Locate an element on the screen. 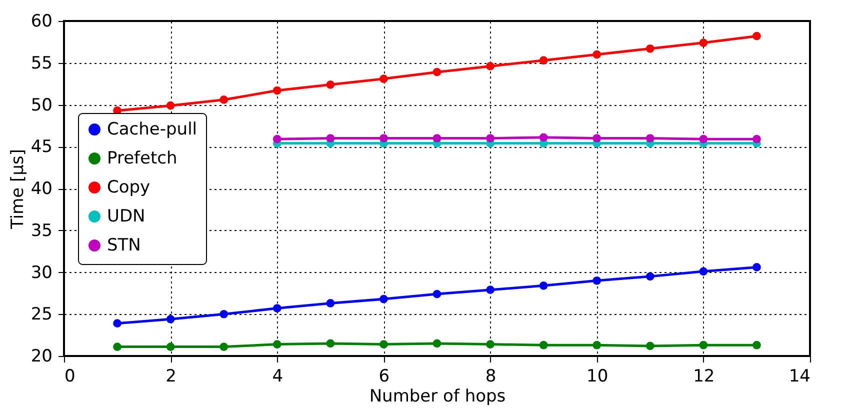  x-tick-label: 0 is located at coordinates (70, 376).